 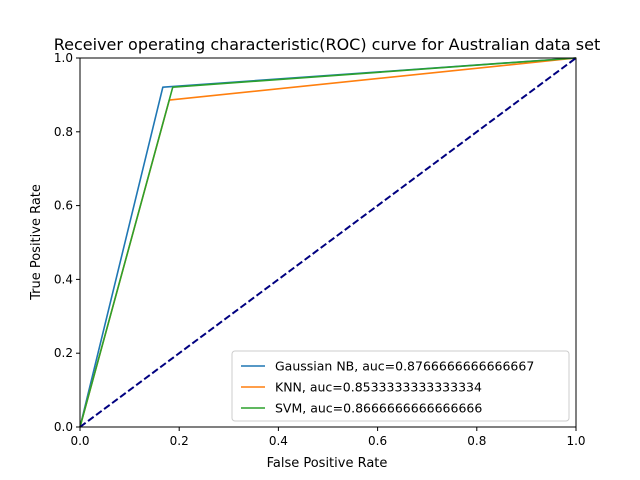 I want to click on x-tick-label: 0.6, so click(x=377, y=441).